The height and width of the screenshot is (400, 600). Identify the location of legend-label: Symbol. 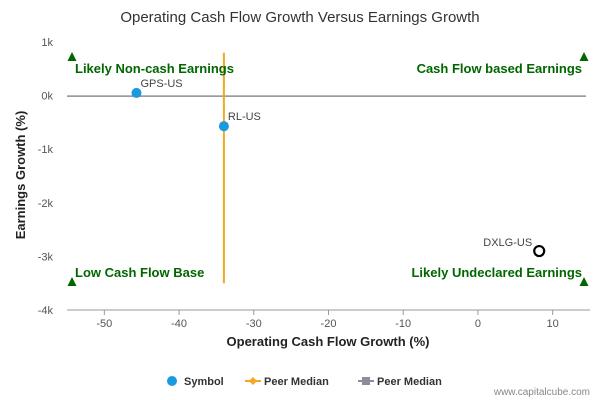
(204, 382).